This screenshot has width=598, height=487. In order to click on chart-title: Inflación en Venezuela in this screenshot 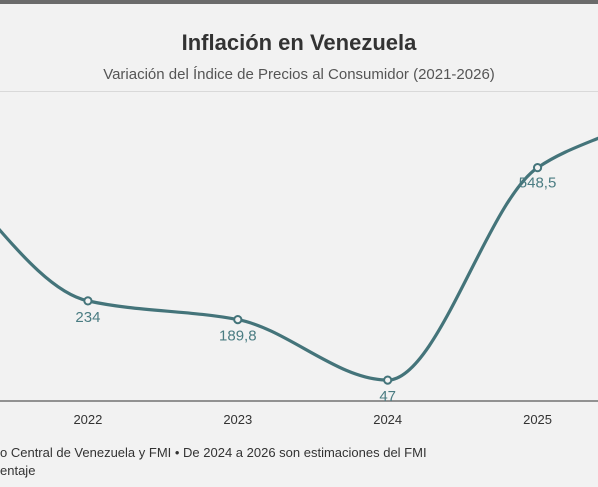, I will do `click(299, 42)`.